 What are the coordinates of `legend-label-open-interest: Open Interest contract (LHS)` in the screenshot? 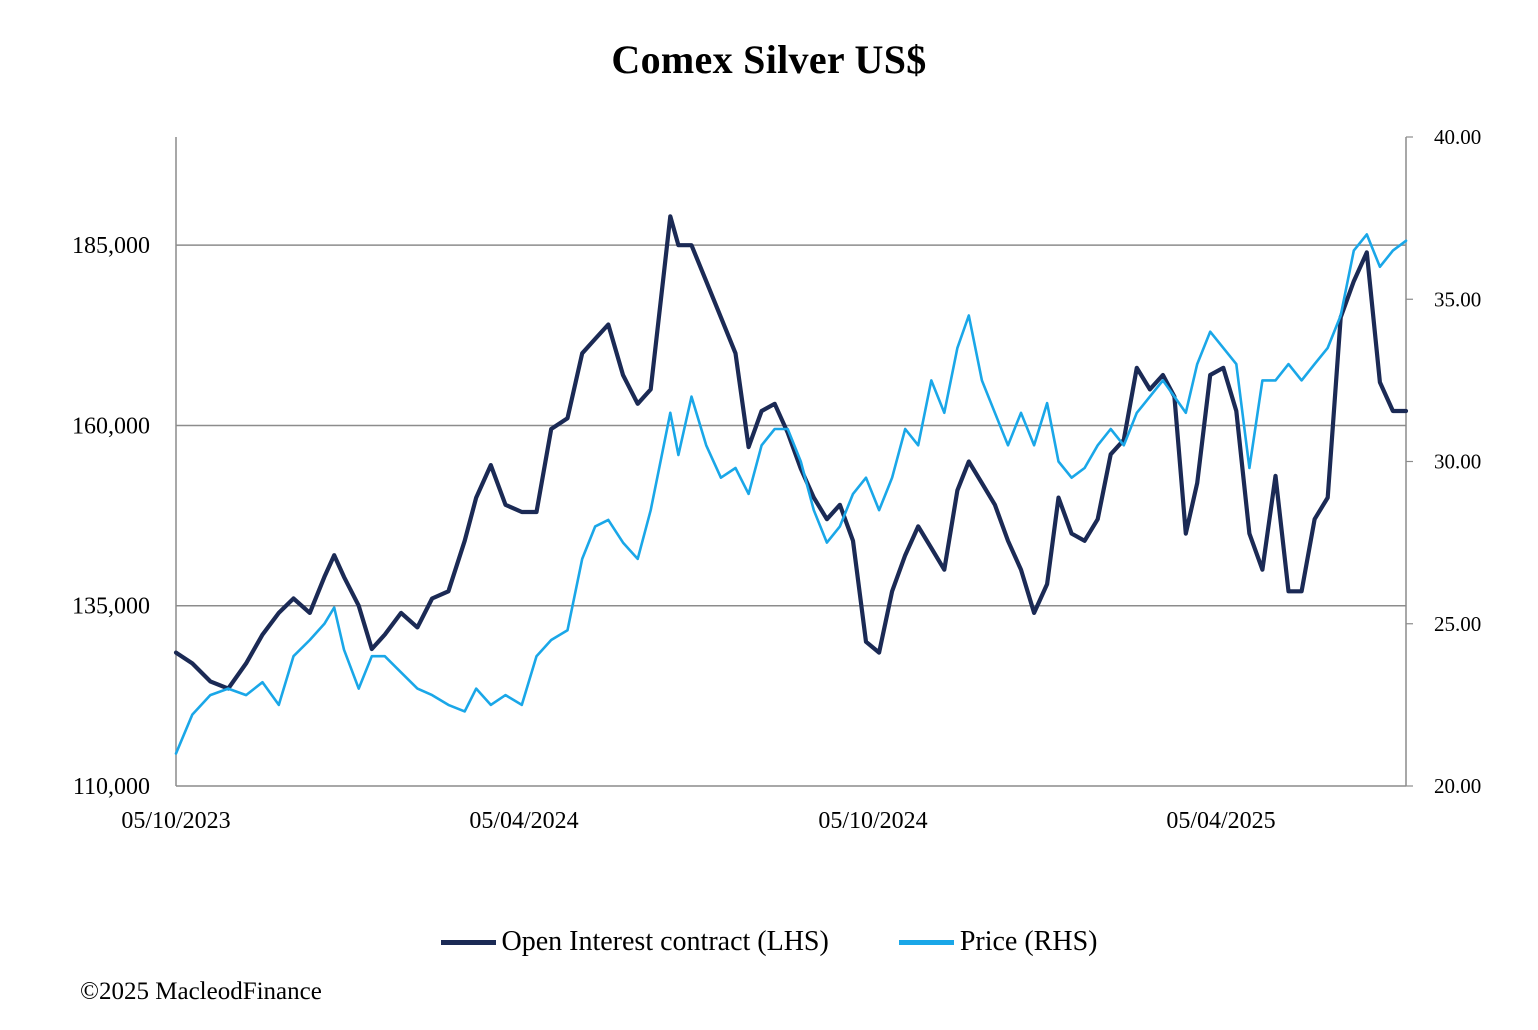 It's located at (665, 941).